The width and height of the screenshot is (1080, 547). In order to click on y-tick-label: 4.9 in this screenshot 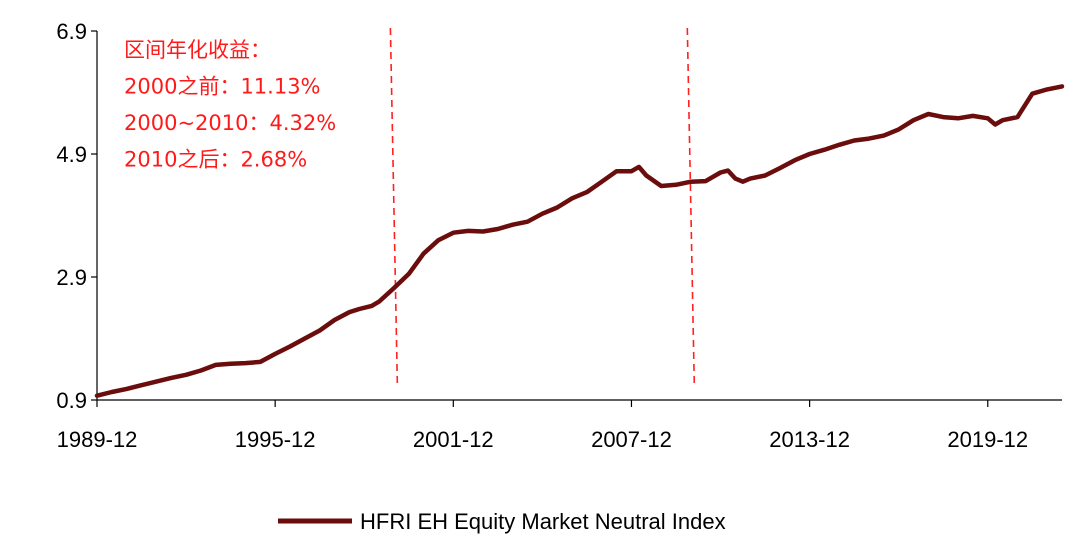, I will do `click(71, 154)`.